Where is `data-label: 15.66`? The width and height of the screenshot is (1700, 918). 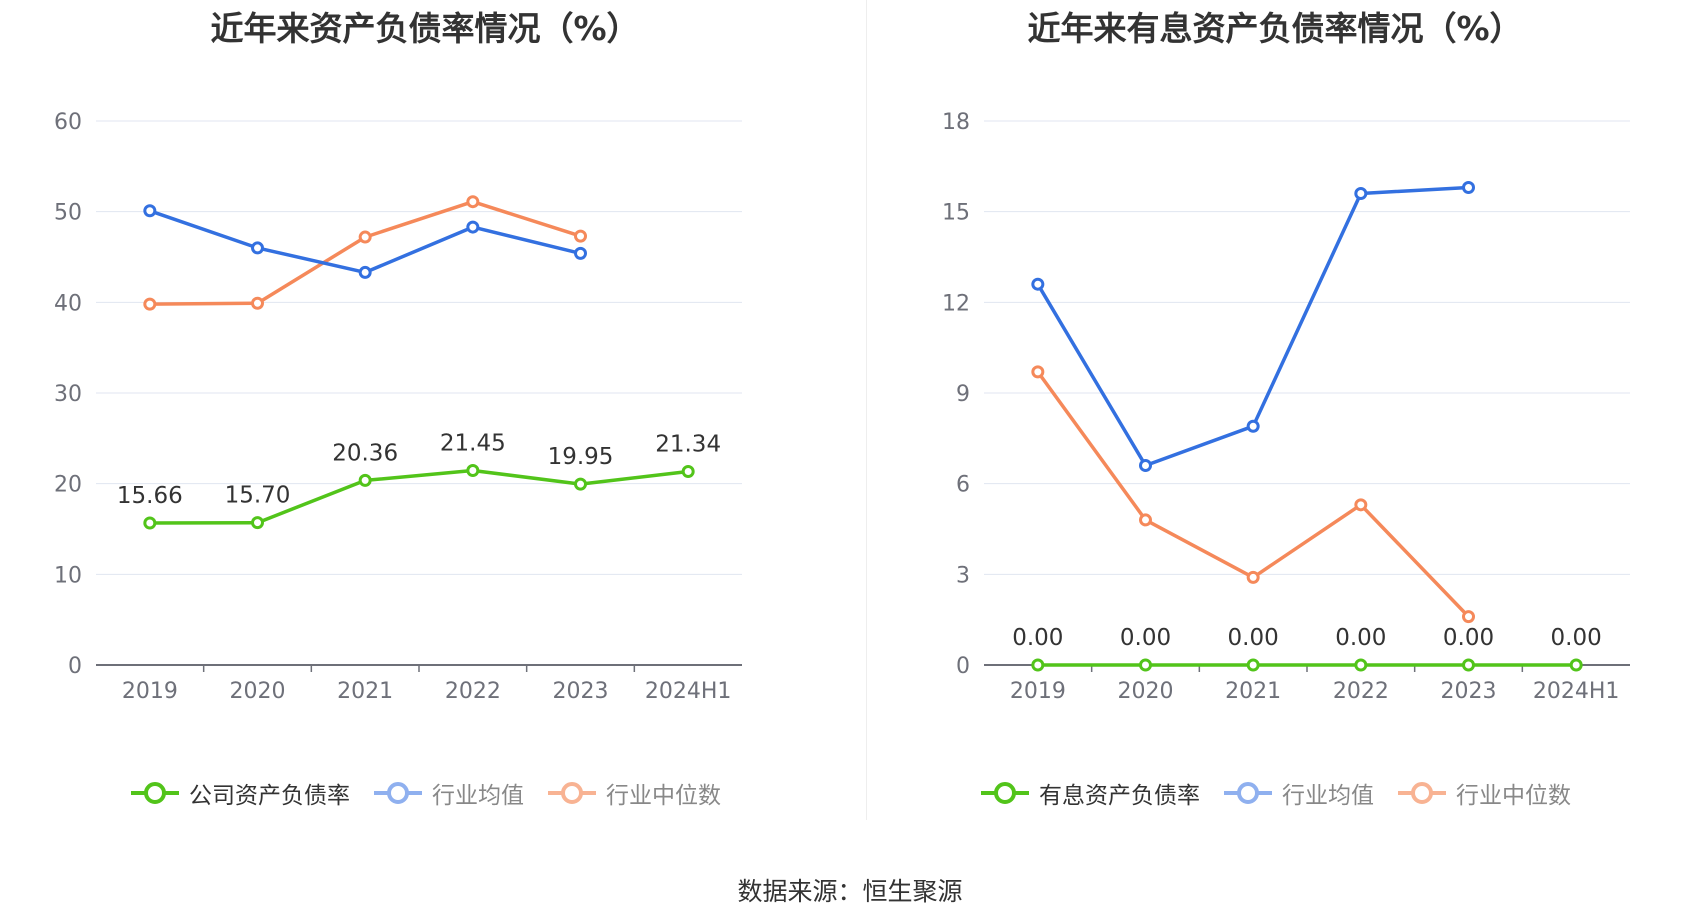
data-label: 15.66 is located at coordinates (150, 496).